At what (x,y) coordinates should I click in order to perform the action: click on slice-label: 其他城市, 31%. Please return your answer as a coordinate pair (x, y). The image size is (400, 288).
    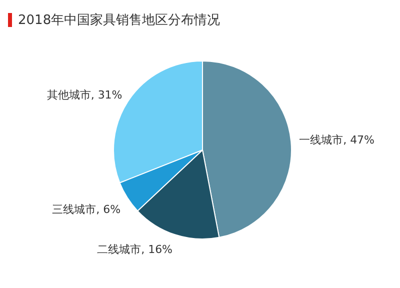
    Looking at the image, I should click on (84, 95).